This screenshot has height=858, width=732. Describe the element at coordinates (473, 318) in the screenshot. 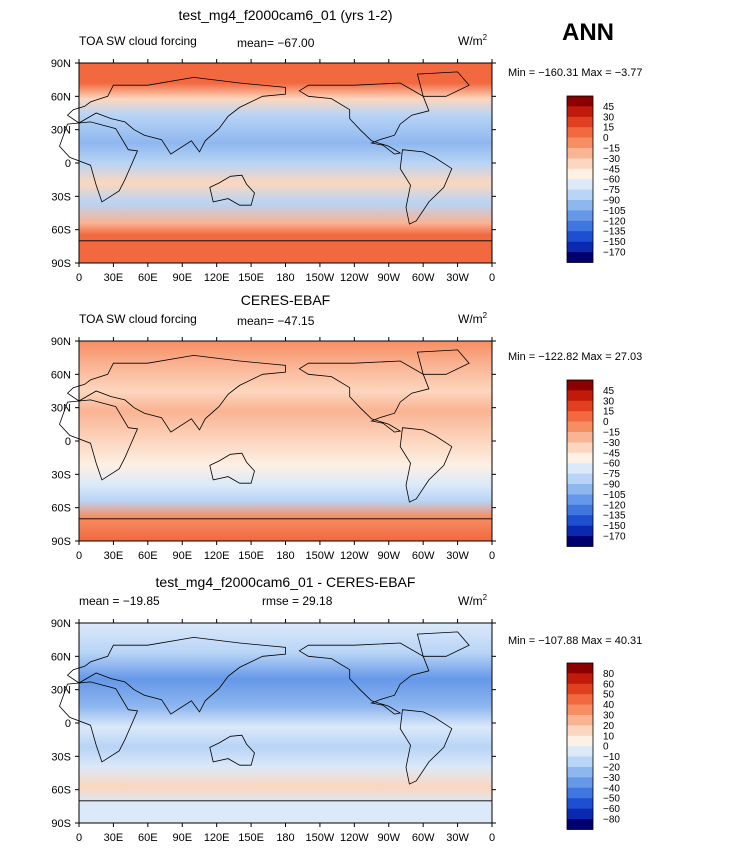

I see `unit-label: W/m2` at that location.